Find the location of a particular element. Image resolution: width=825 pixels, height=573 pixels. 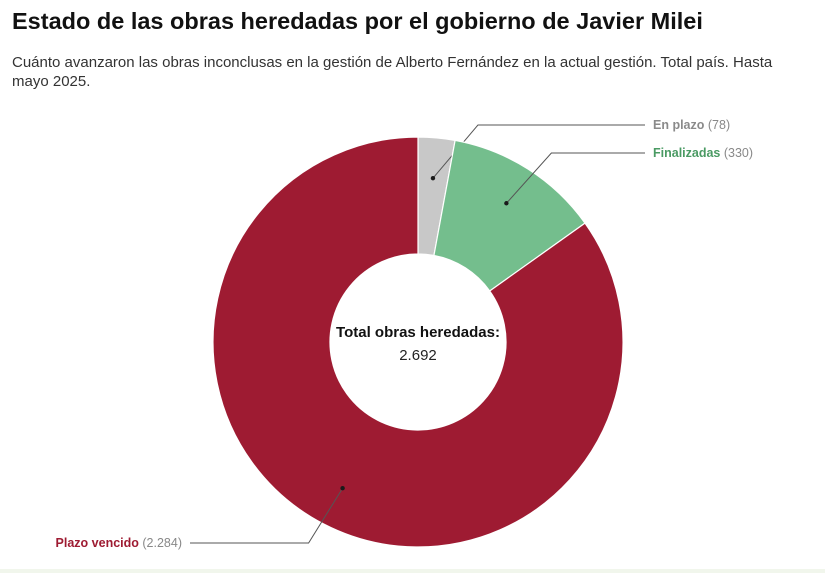

label-value-plazo-vencido: (2.284) is located at coordinates (160, 543).